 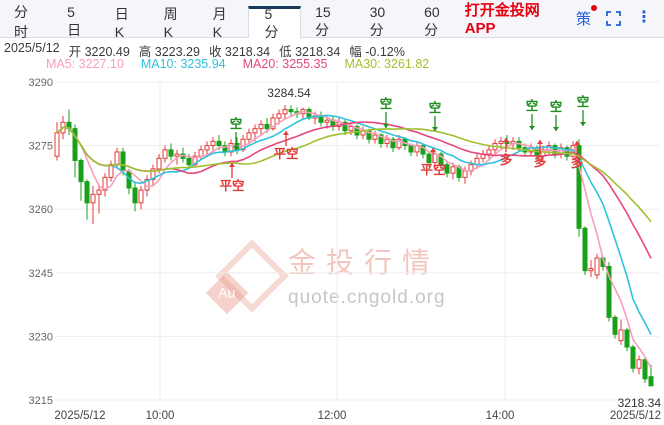 I want to click on ma-legend-item: MA20: 3255.35, so click(x=285, y=64).